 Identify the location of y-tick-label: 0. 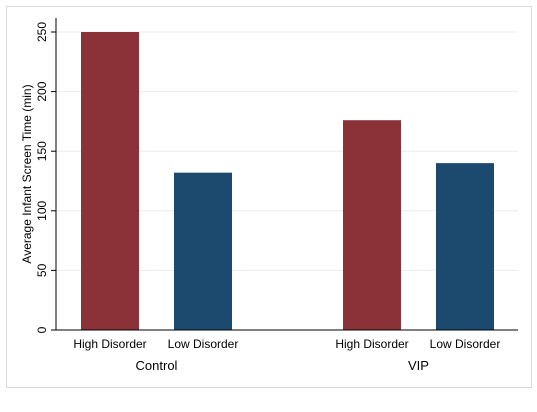
(42, 329).